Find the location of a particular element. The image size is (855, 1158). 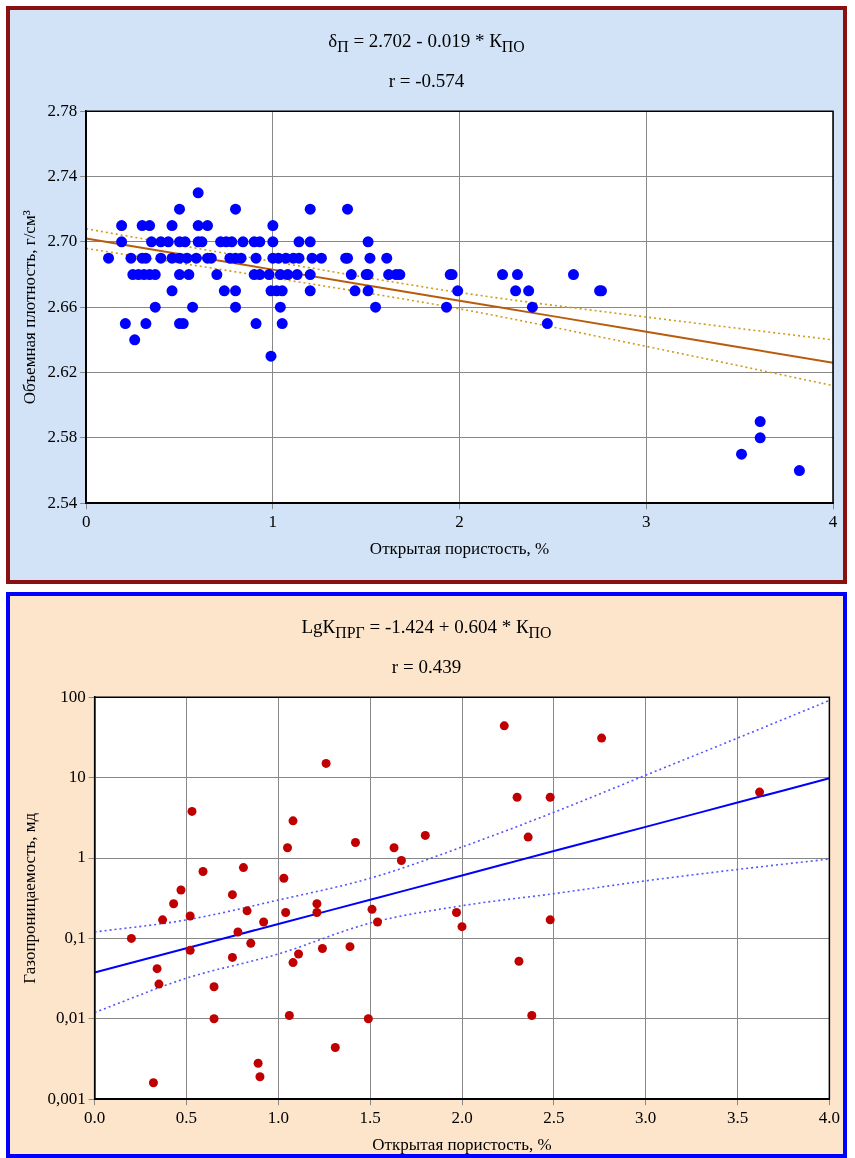

x-tick-label: 3.0 is located at coordinates (646, 1117).